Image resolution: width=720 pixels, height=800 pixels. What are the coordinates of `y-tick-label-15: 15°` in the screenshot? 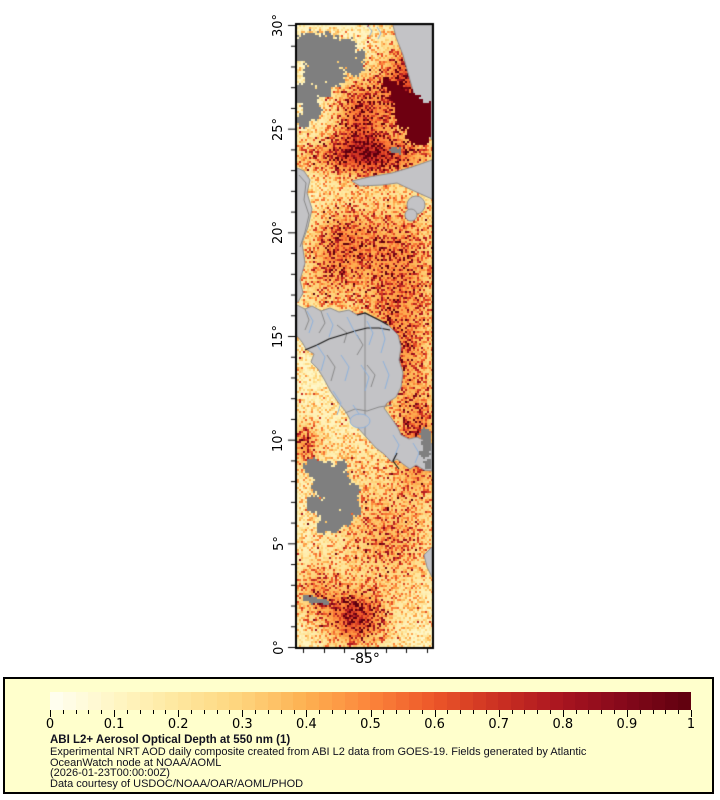 It's located at (279, 336).